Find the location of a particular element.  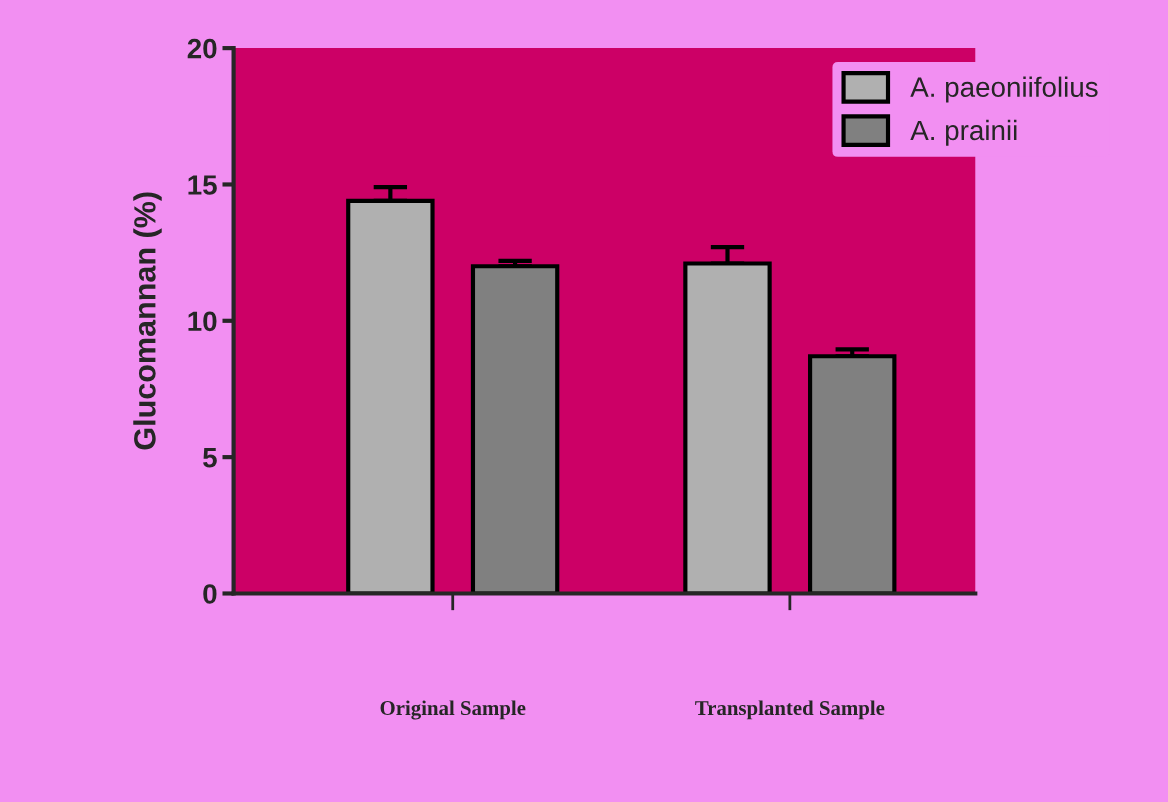

legend-label: A. prainii is located at coordinates (963, 132).